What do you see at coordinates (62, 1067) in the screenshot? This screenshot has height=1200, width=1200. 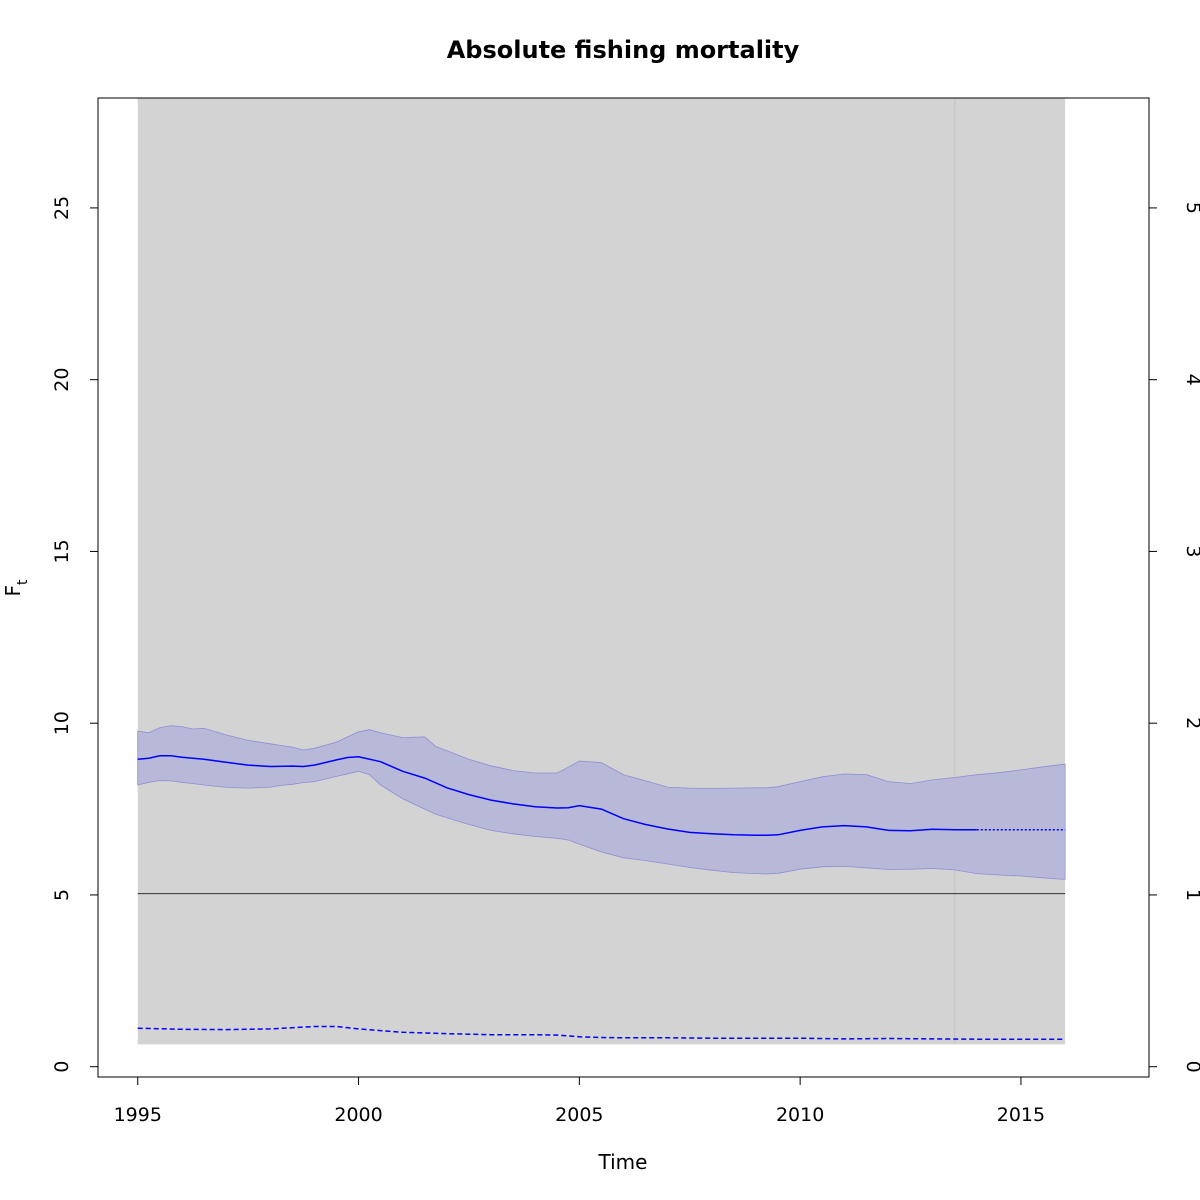 I see `y-tick-label: 0` at bounding box center [62, 1067].